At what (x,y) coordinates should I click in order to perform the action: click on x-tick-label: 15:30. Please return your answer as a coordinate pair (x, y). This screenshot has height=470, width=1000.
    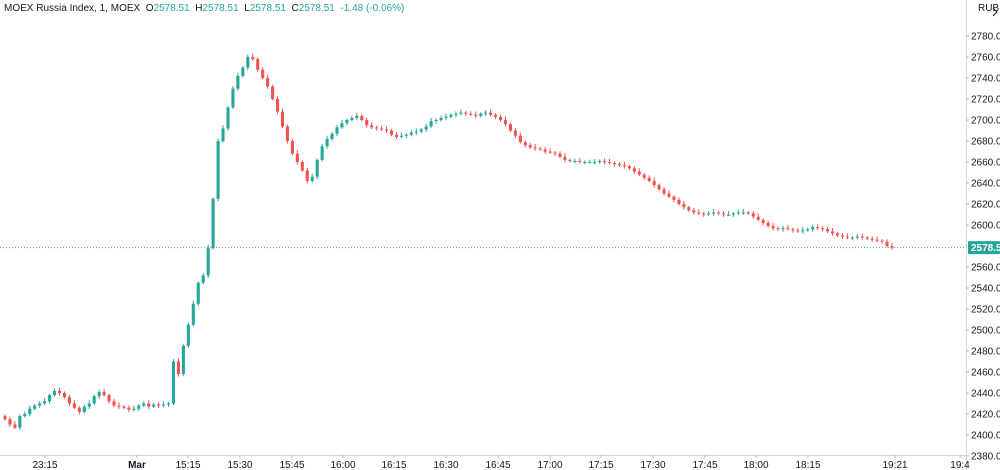
    Looking at the image, I should click on (239, 465).